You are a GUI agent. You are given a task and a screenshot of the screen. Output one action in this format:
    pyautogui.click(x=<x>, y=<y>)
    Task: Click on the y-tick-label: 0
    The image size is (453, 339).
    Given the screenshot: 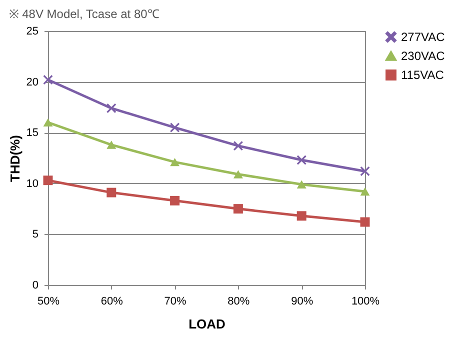 What is the action you would take?
    pyautogui.click(x=35, y=286)
    